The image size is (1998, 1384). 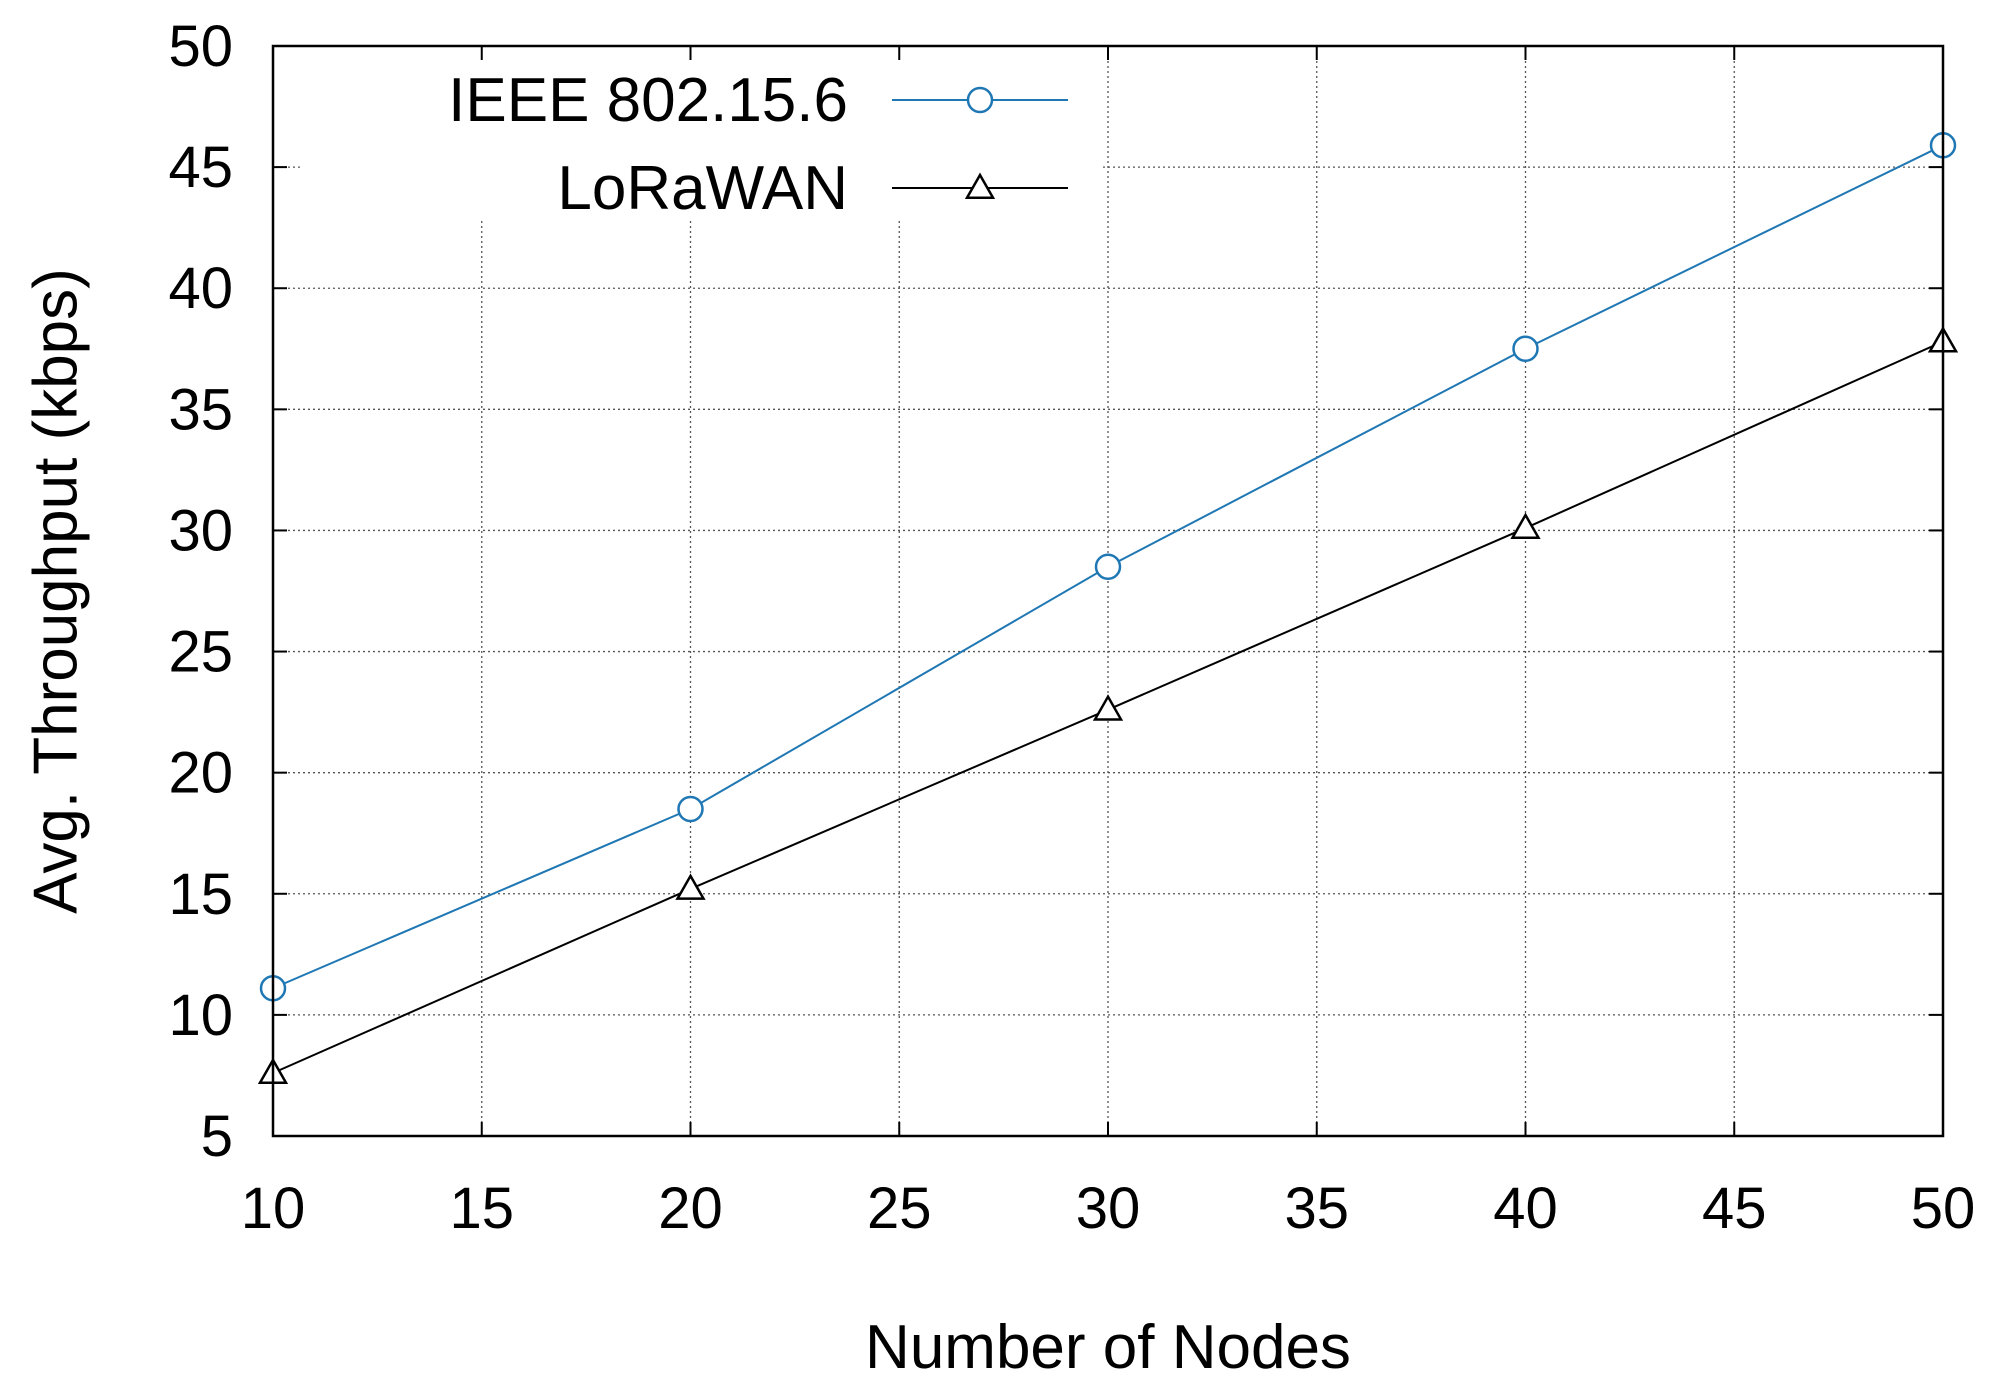 What do you see at coordinates (273, 1208) in the screenshot?
I see `x-tick-label: 10` at bounding box center [273, 1208].